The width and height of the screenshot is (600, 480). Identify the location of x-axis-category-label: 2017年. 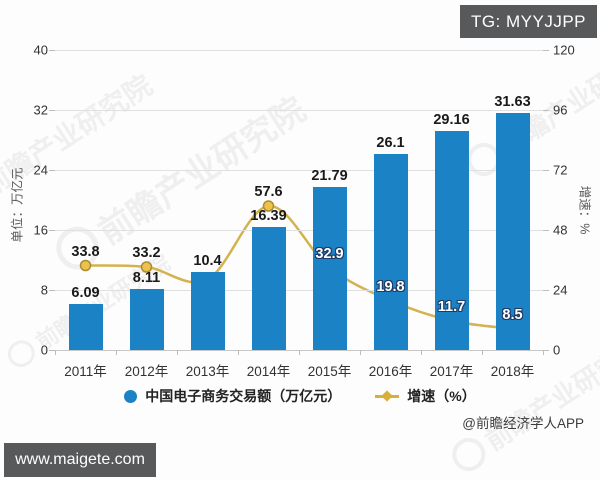
(451, 371).